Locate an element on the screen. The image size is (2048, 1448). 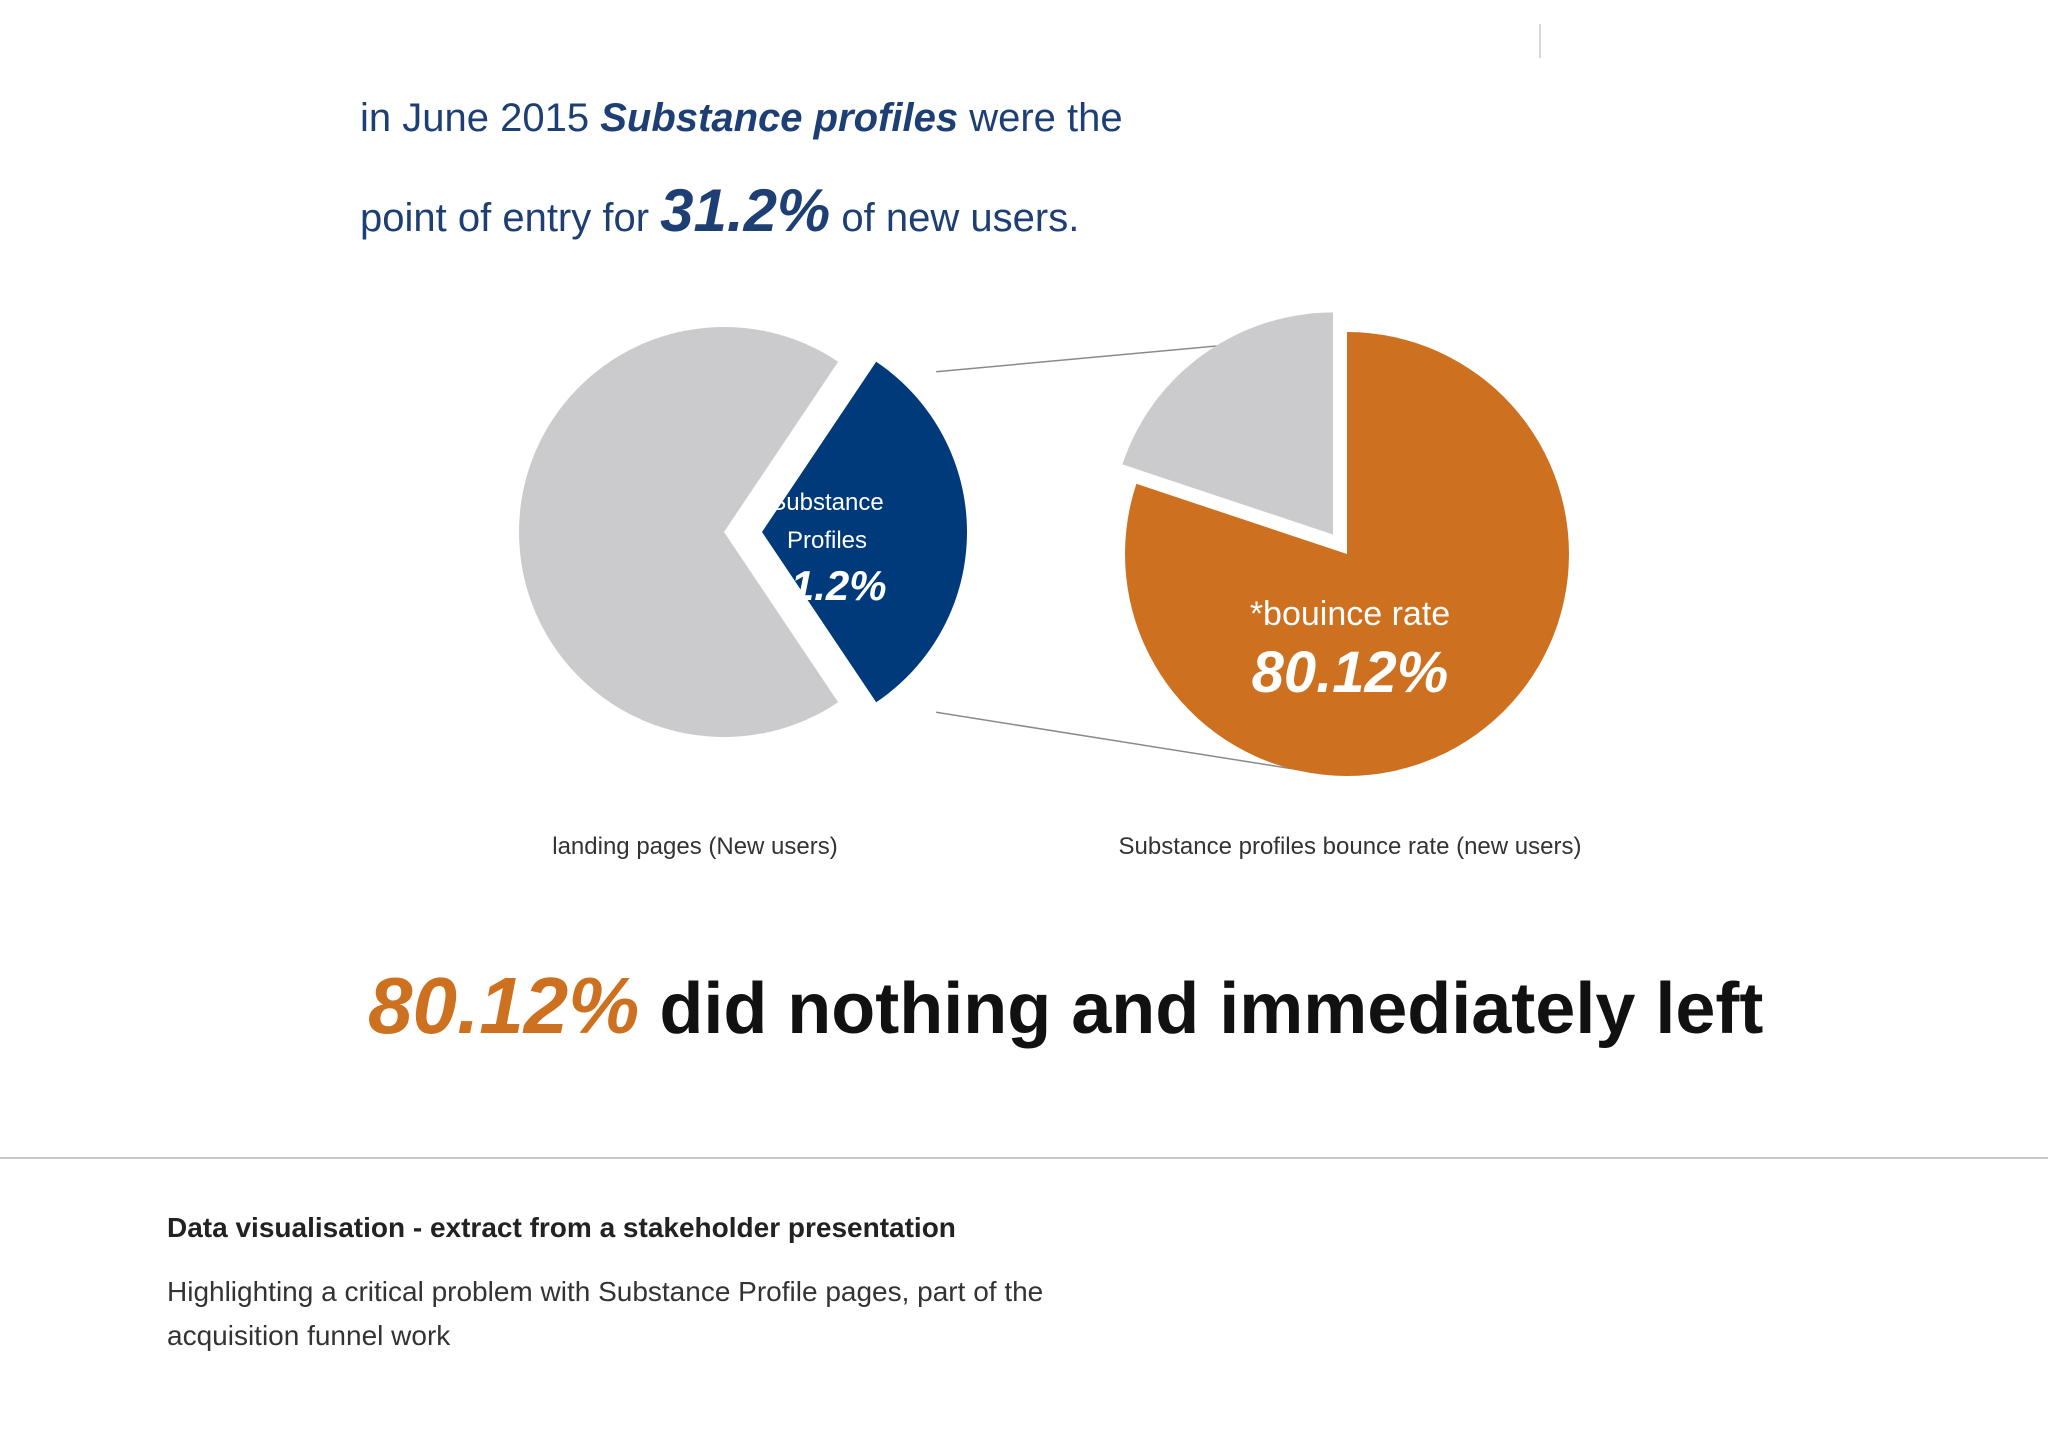
headline-1-suffix: were the is located at coordinates (1040, 118).